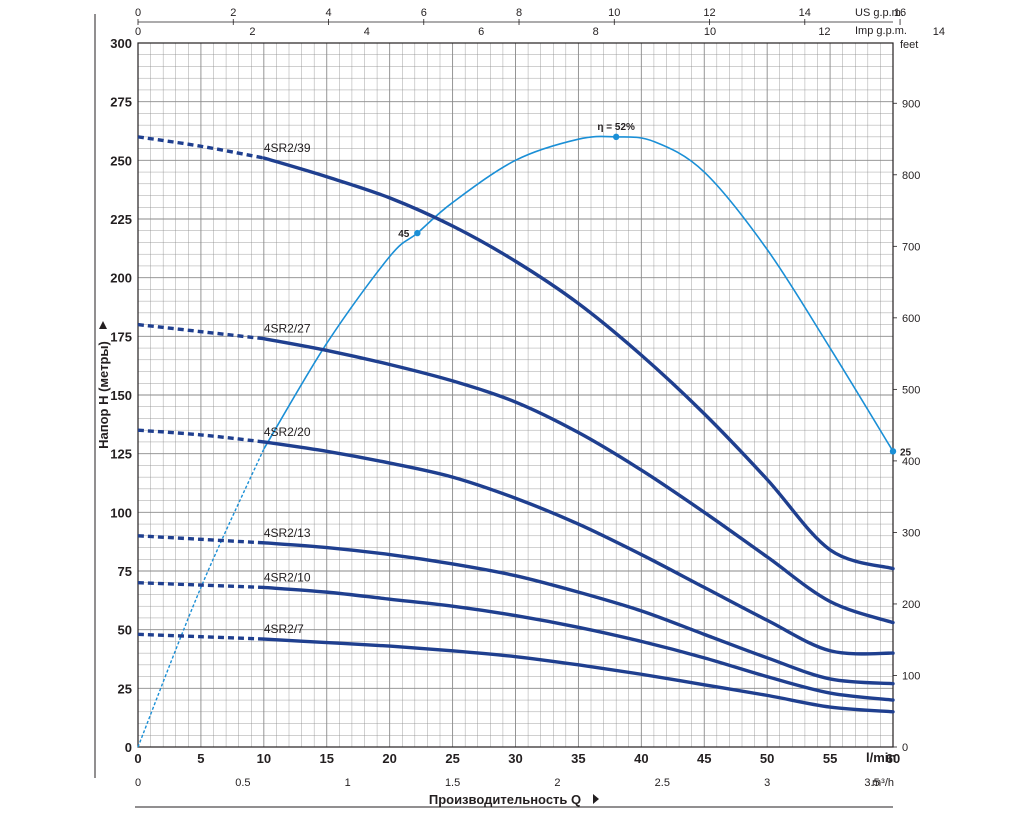  Describe the element at coordinates (641, 758) in the screenshot. I see `x-tick-label: 40` at that location.